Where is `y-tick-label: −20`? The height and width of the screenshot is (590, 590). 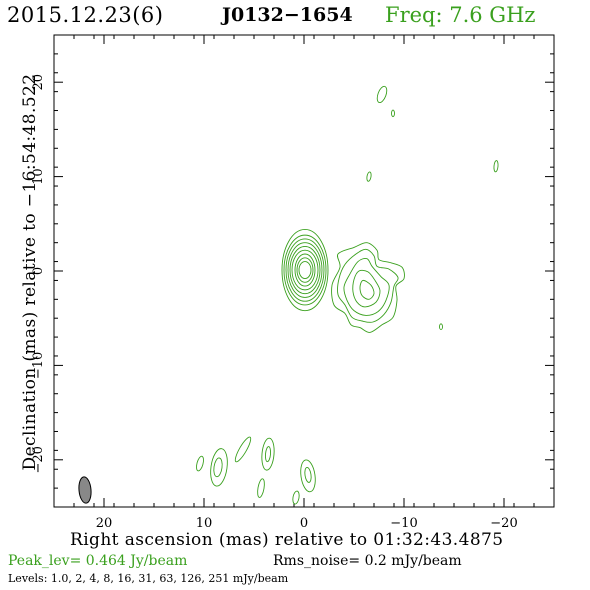
y-tick-label: −20 is located at coordinates (38, 459).